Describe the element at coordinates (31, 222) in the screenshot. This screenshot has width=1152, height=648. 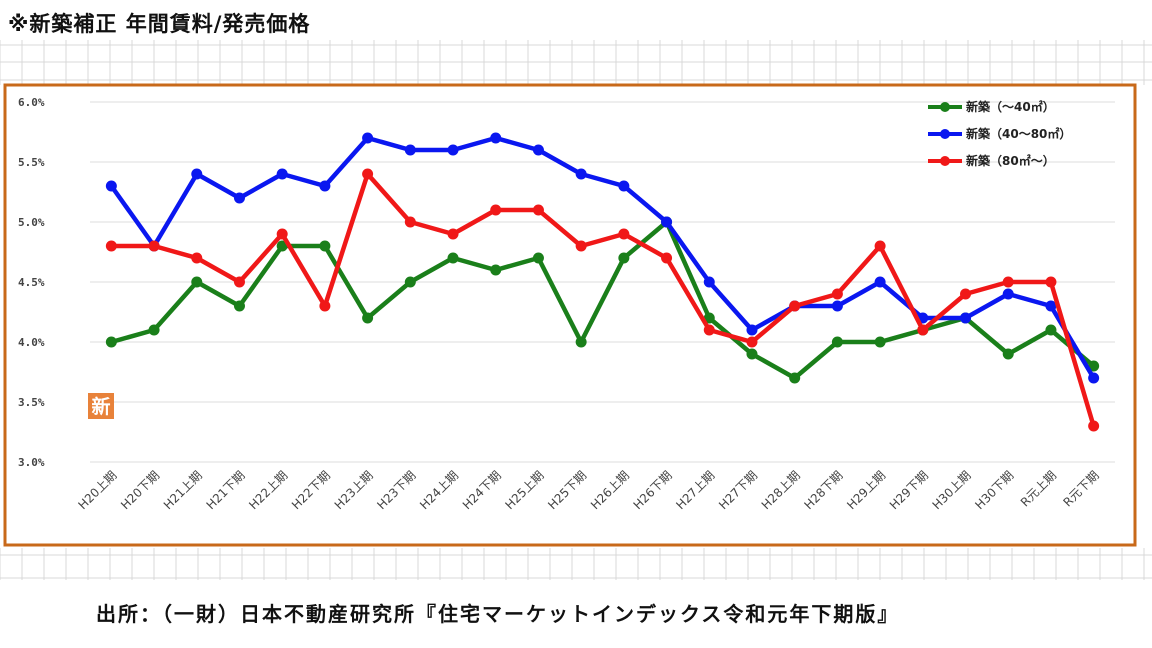
I see `y-tick-label: 5.0%` at that location.